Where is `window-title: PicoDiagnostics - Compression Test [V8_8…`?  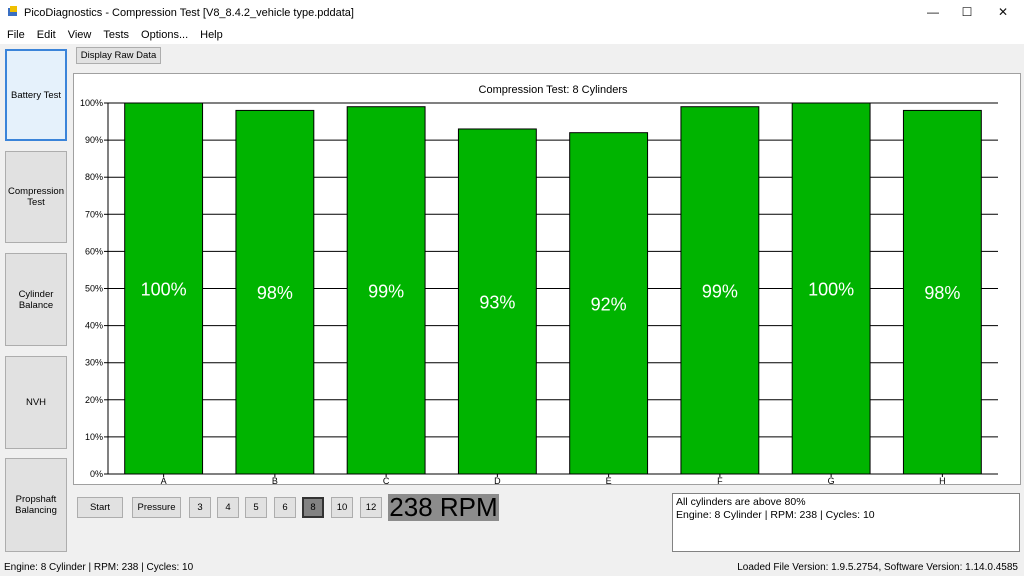 window-title: PicoDiagnostics - Compression Test [V8_8… is located at coordinates (189, 13).